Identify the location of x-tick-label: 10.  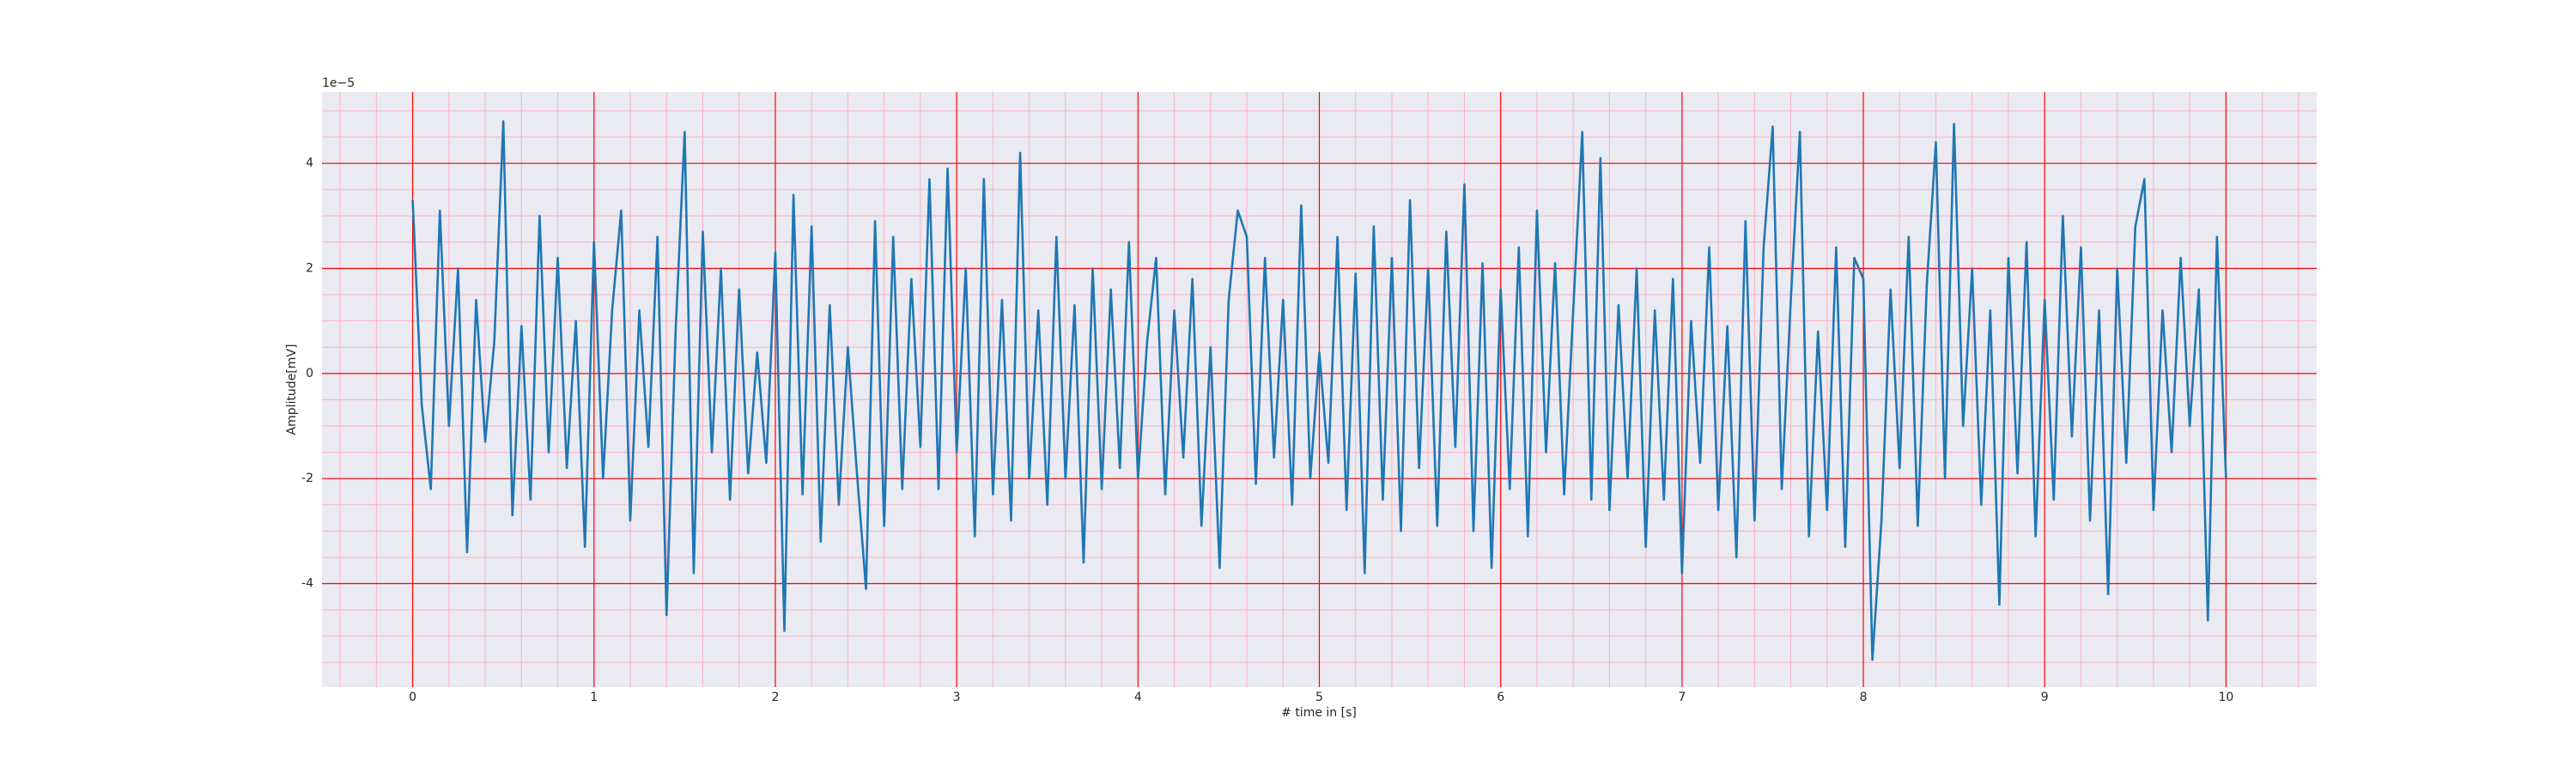
(2225, 697).